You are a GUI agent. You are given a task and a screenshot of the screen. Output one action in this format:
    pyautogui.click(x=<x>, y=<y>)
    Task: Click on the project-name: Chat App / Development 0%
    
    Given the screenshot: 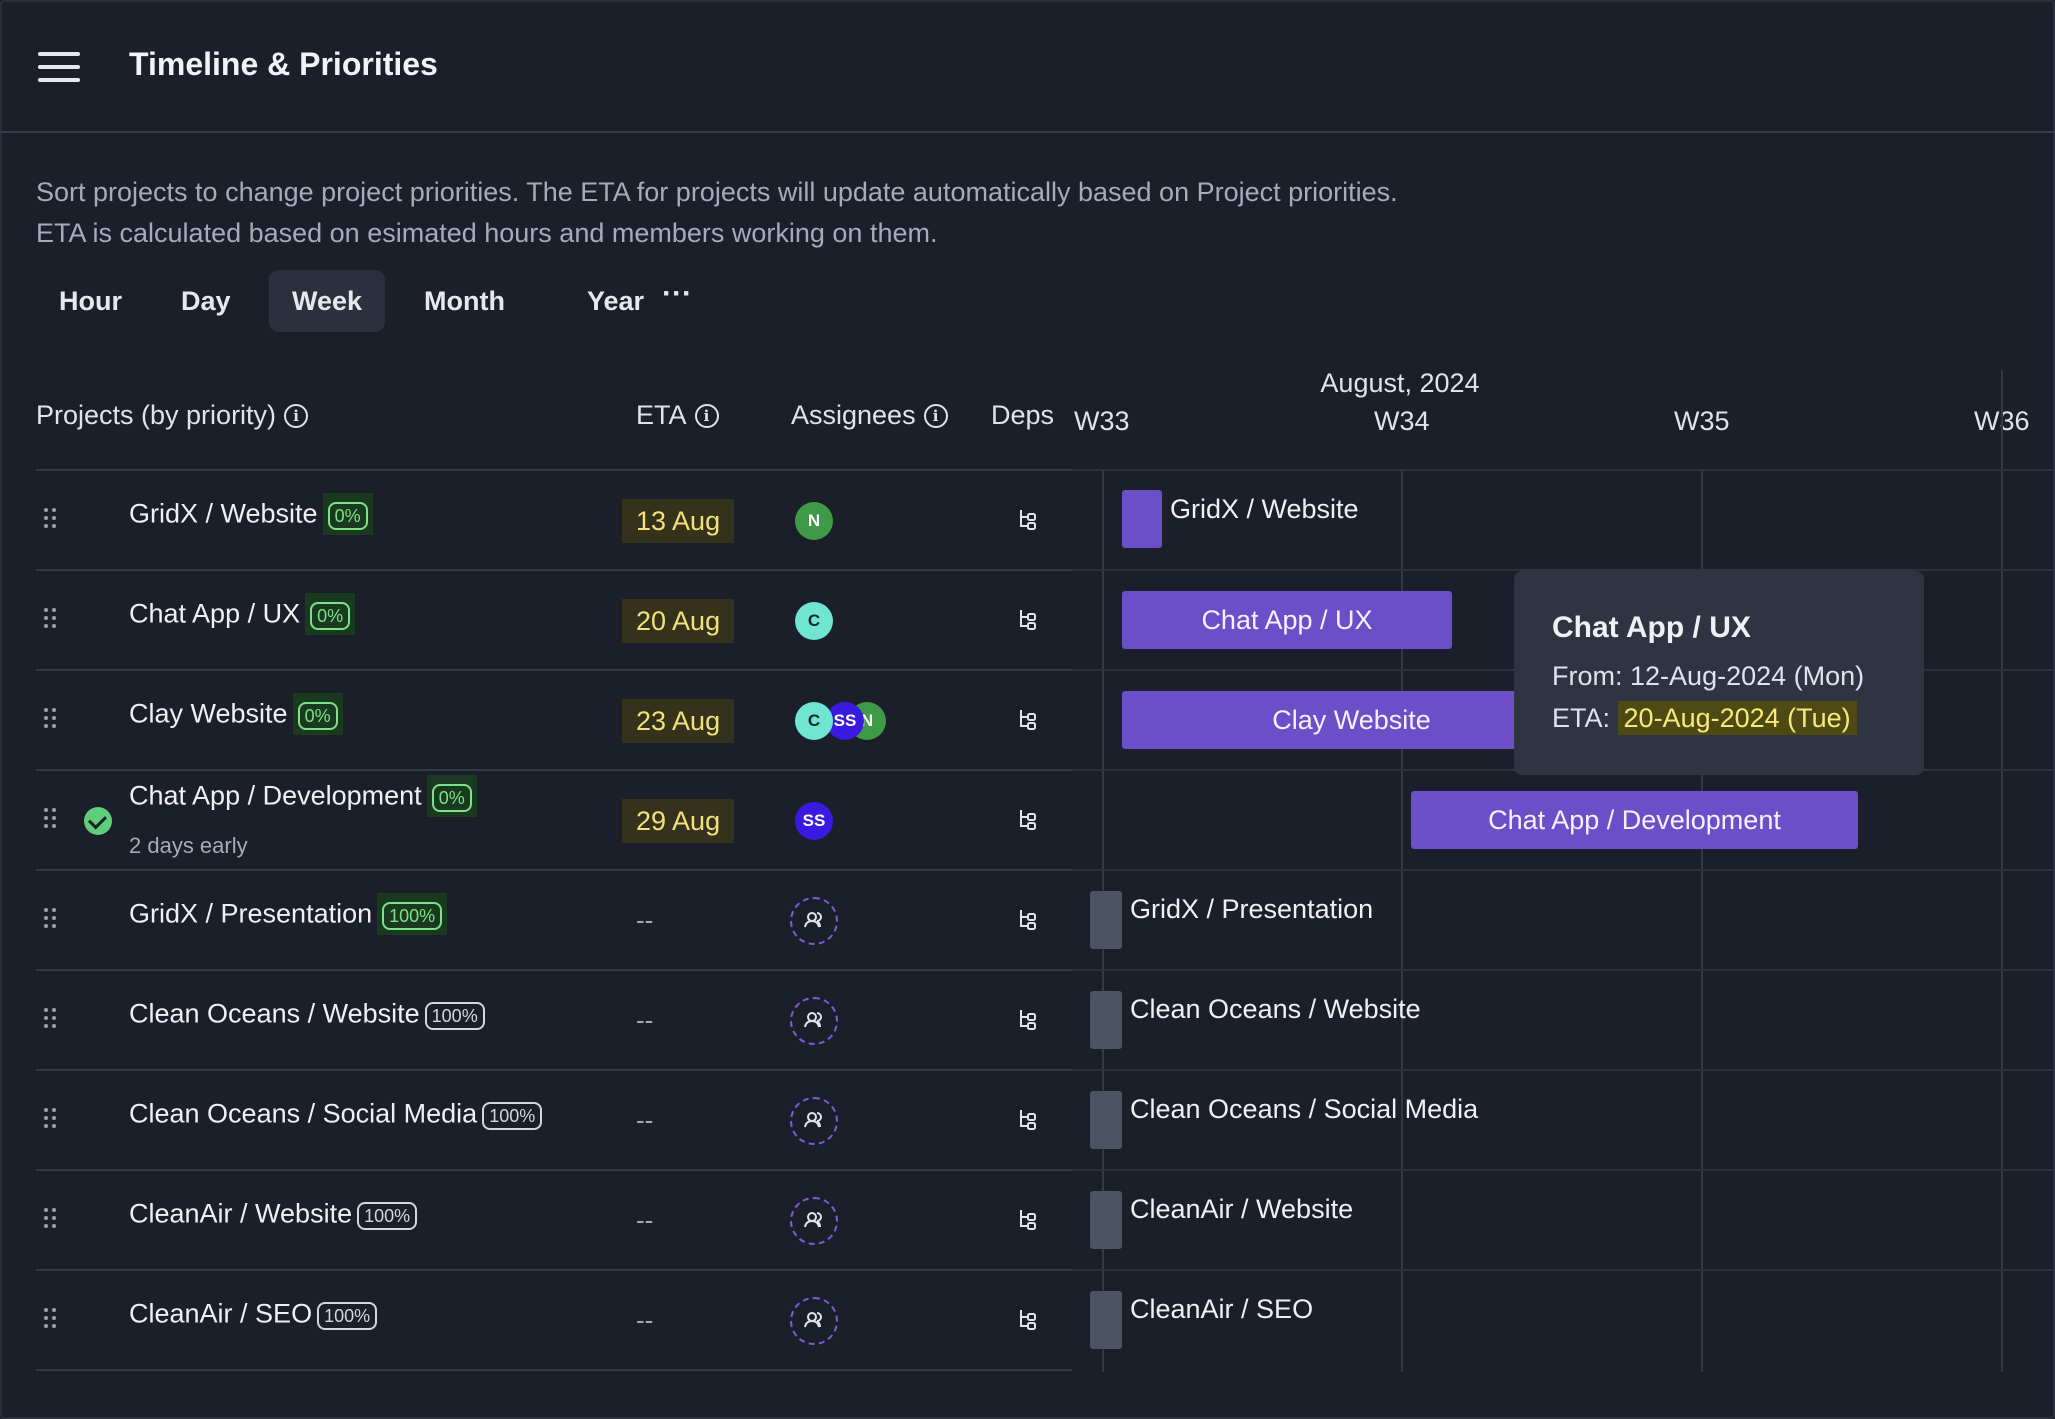 What is the action you would take?
    pyautogui.click(x=303, y=796)
    